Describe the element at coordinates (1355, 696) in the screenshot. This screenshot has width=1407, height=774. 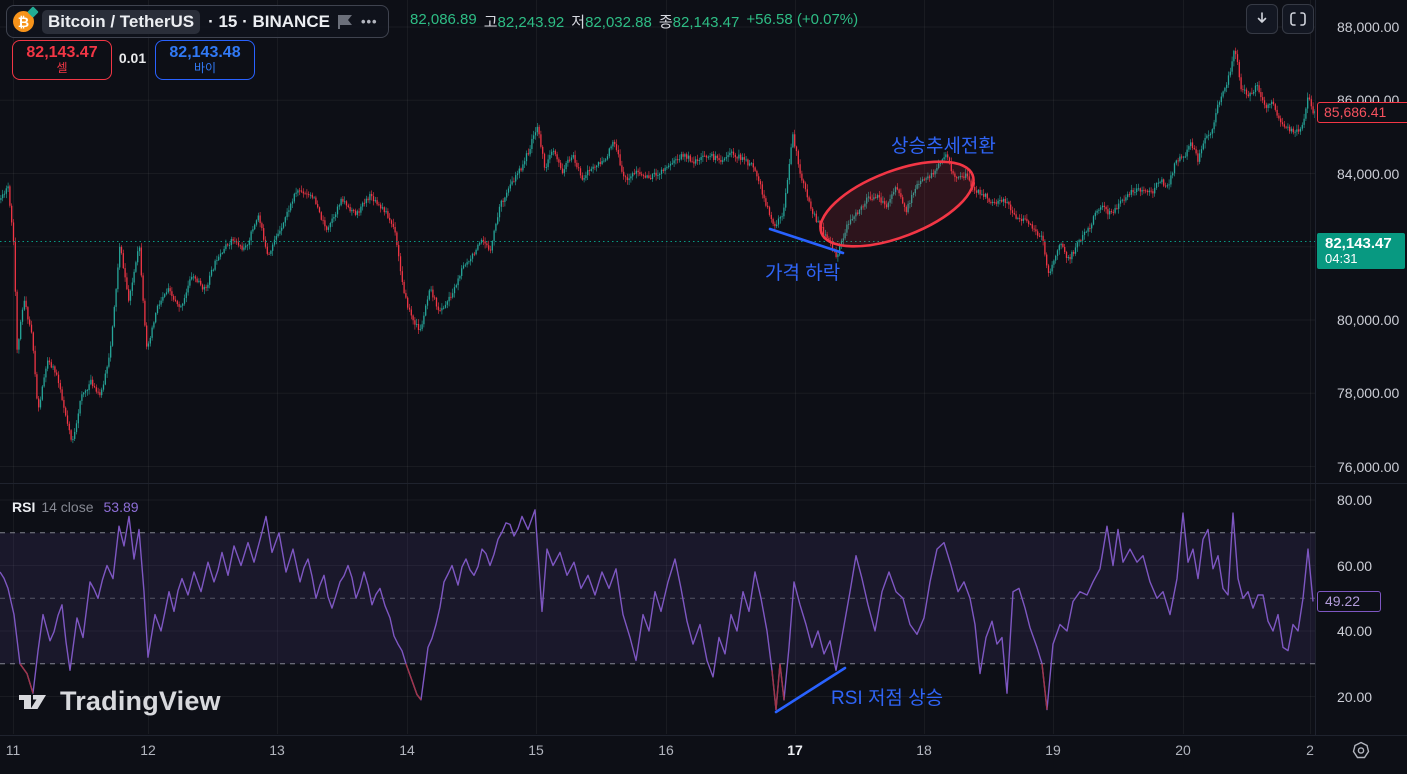
I see `rsi-axis-tick: 20.00` at that location.